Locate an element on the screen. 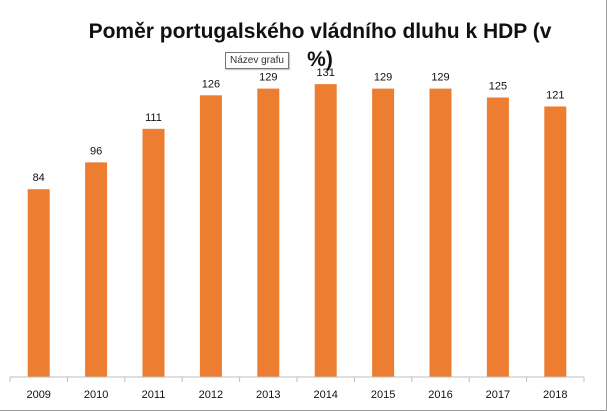 The image size is (607, 411). value-label-2010: 96 is located at coordinates (96, 151).